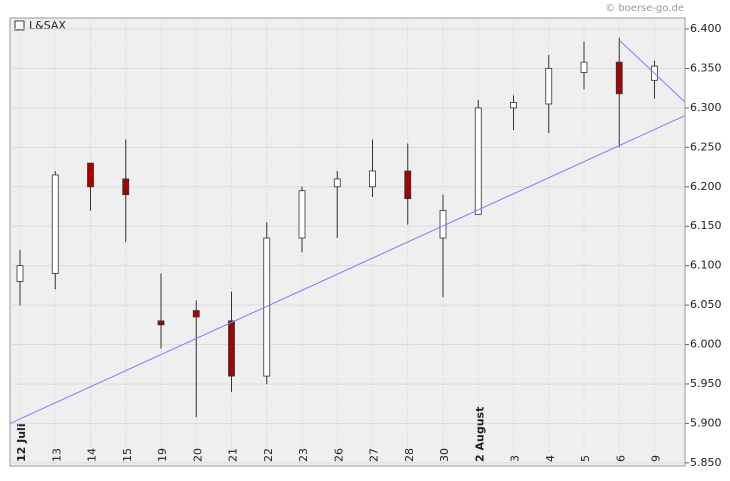 Image resolution: width=730 pixels, height=481 pixels. Describe the element at coordinates (706, 462) in the screenshot. I see `y-tick-label: 5.850` at that location.